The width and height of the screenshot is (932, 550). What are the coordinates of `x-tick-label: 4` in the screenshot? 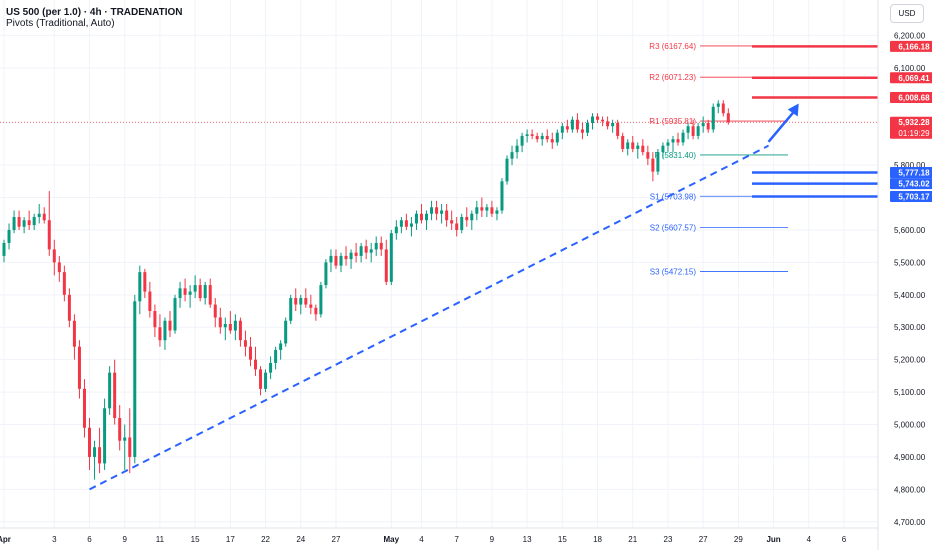 It's located at (421, 539).